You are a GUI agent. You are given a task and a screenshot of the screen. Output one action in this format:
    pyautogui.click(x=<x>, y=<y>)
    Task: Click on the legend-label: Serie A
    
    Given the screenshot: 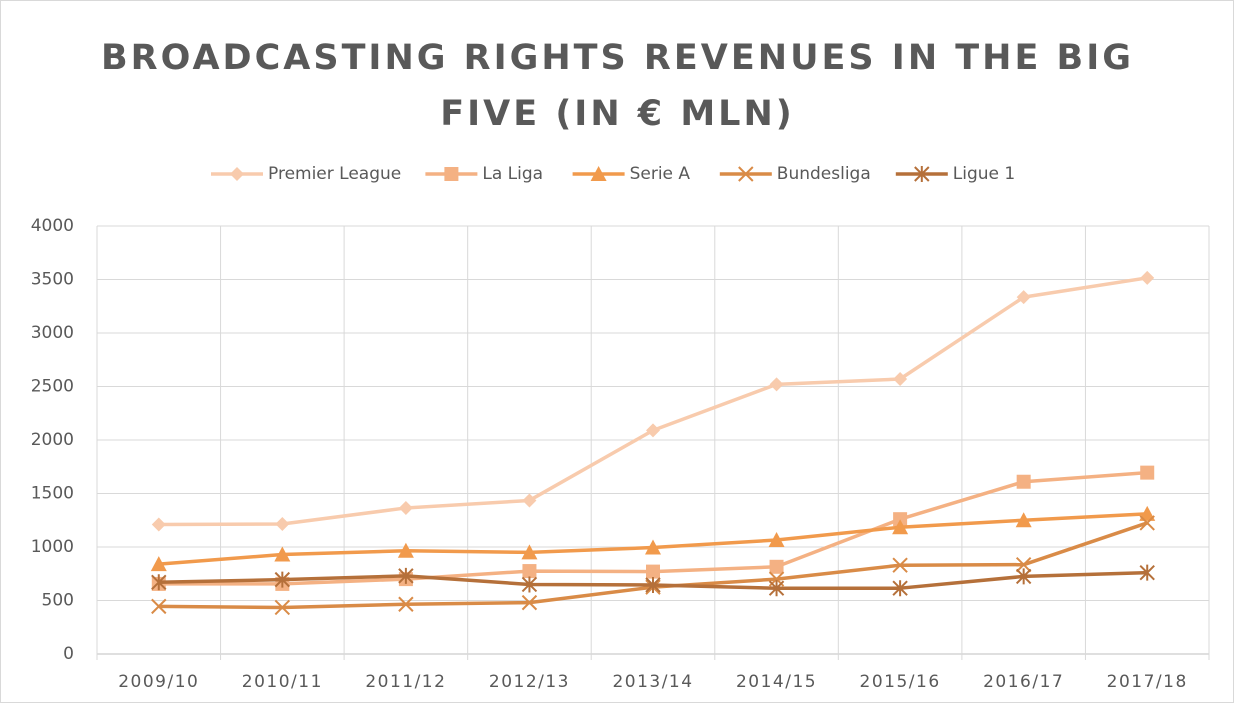 What is the action you would take?
    pyautogui.click(x=660, y=174)
    